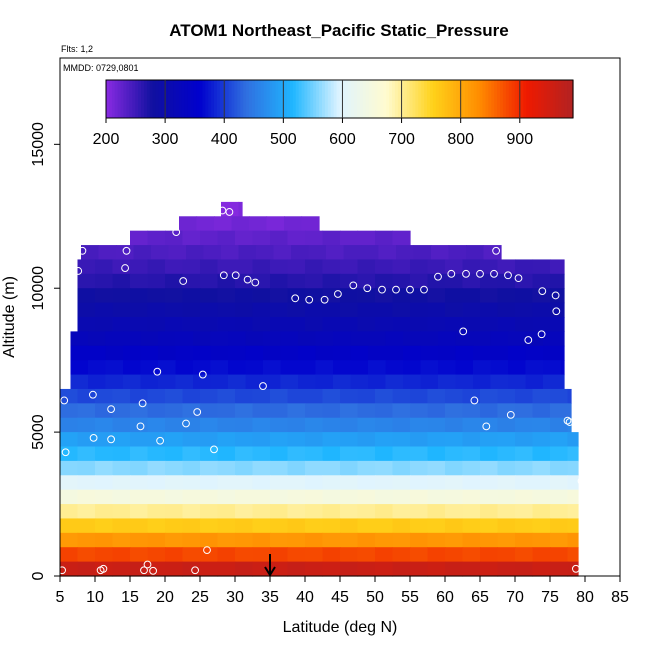  I want to click on x-axis-label: Latitude (deg N), so click(340, 627).